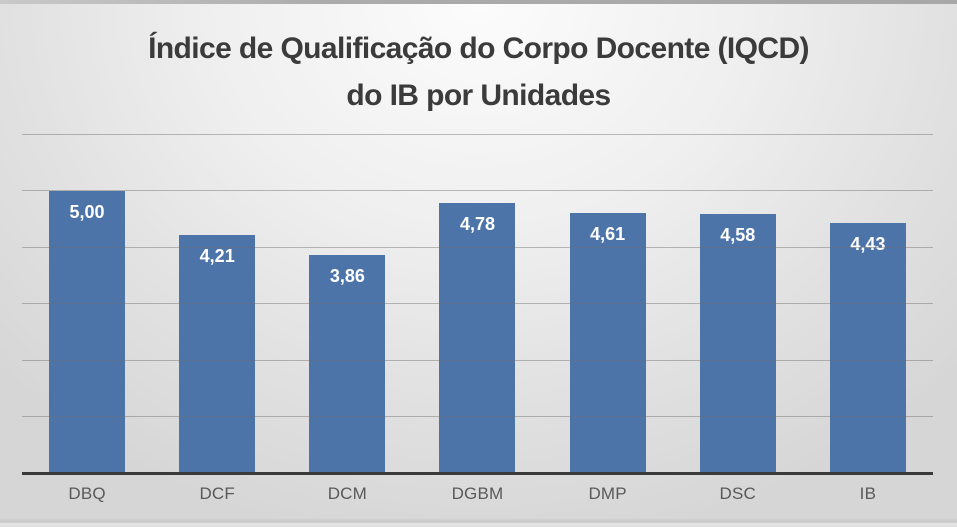  Describe the element at coordinates (477, 223) in the screenshot. I see `bar-value-label: 4,78` at that location.